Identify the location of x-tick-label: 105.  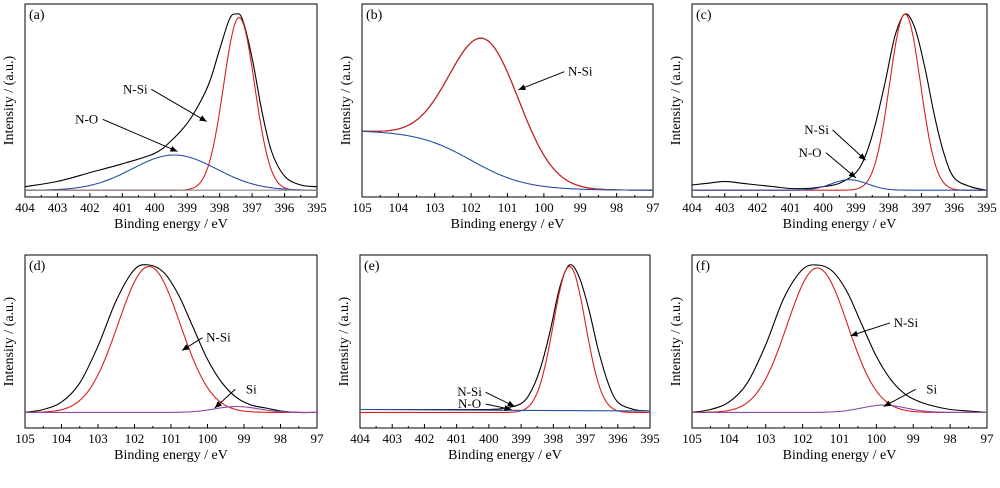
(25, 438).